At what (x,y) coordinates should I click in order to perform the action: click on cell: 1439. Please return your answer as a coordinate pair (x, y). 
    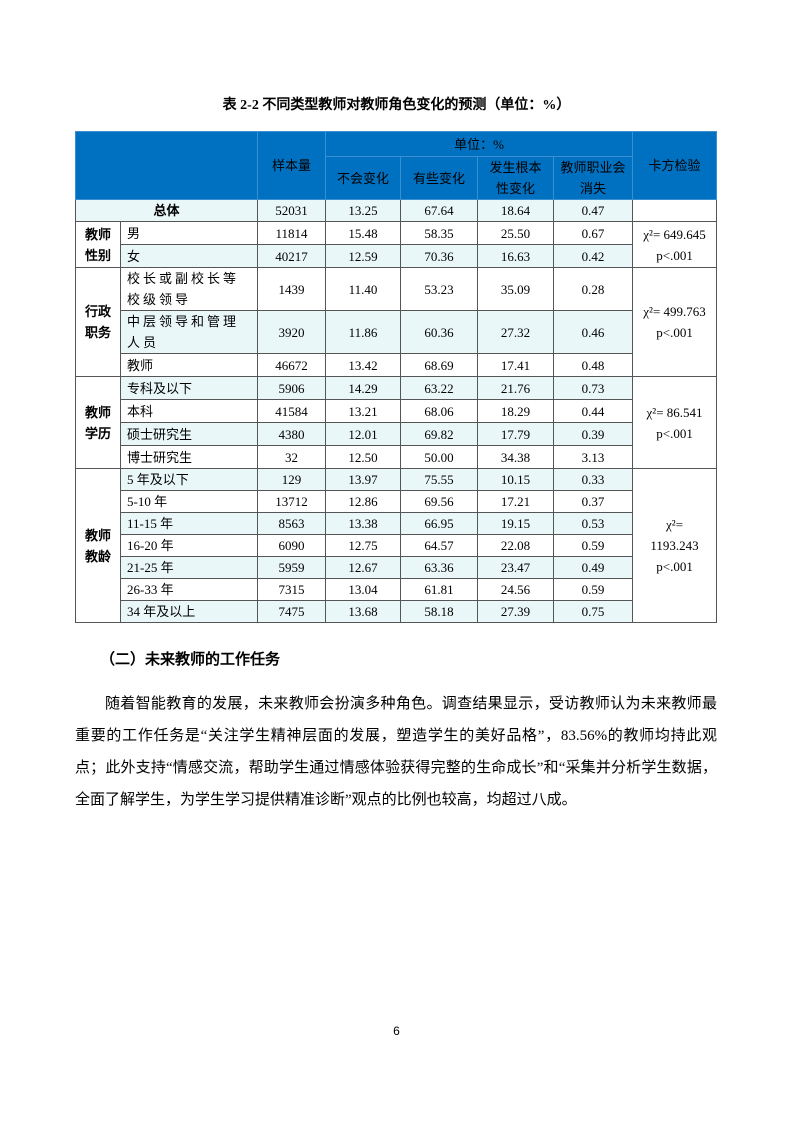
    Looking at the image, I should click on (291, 289).